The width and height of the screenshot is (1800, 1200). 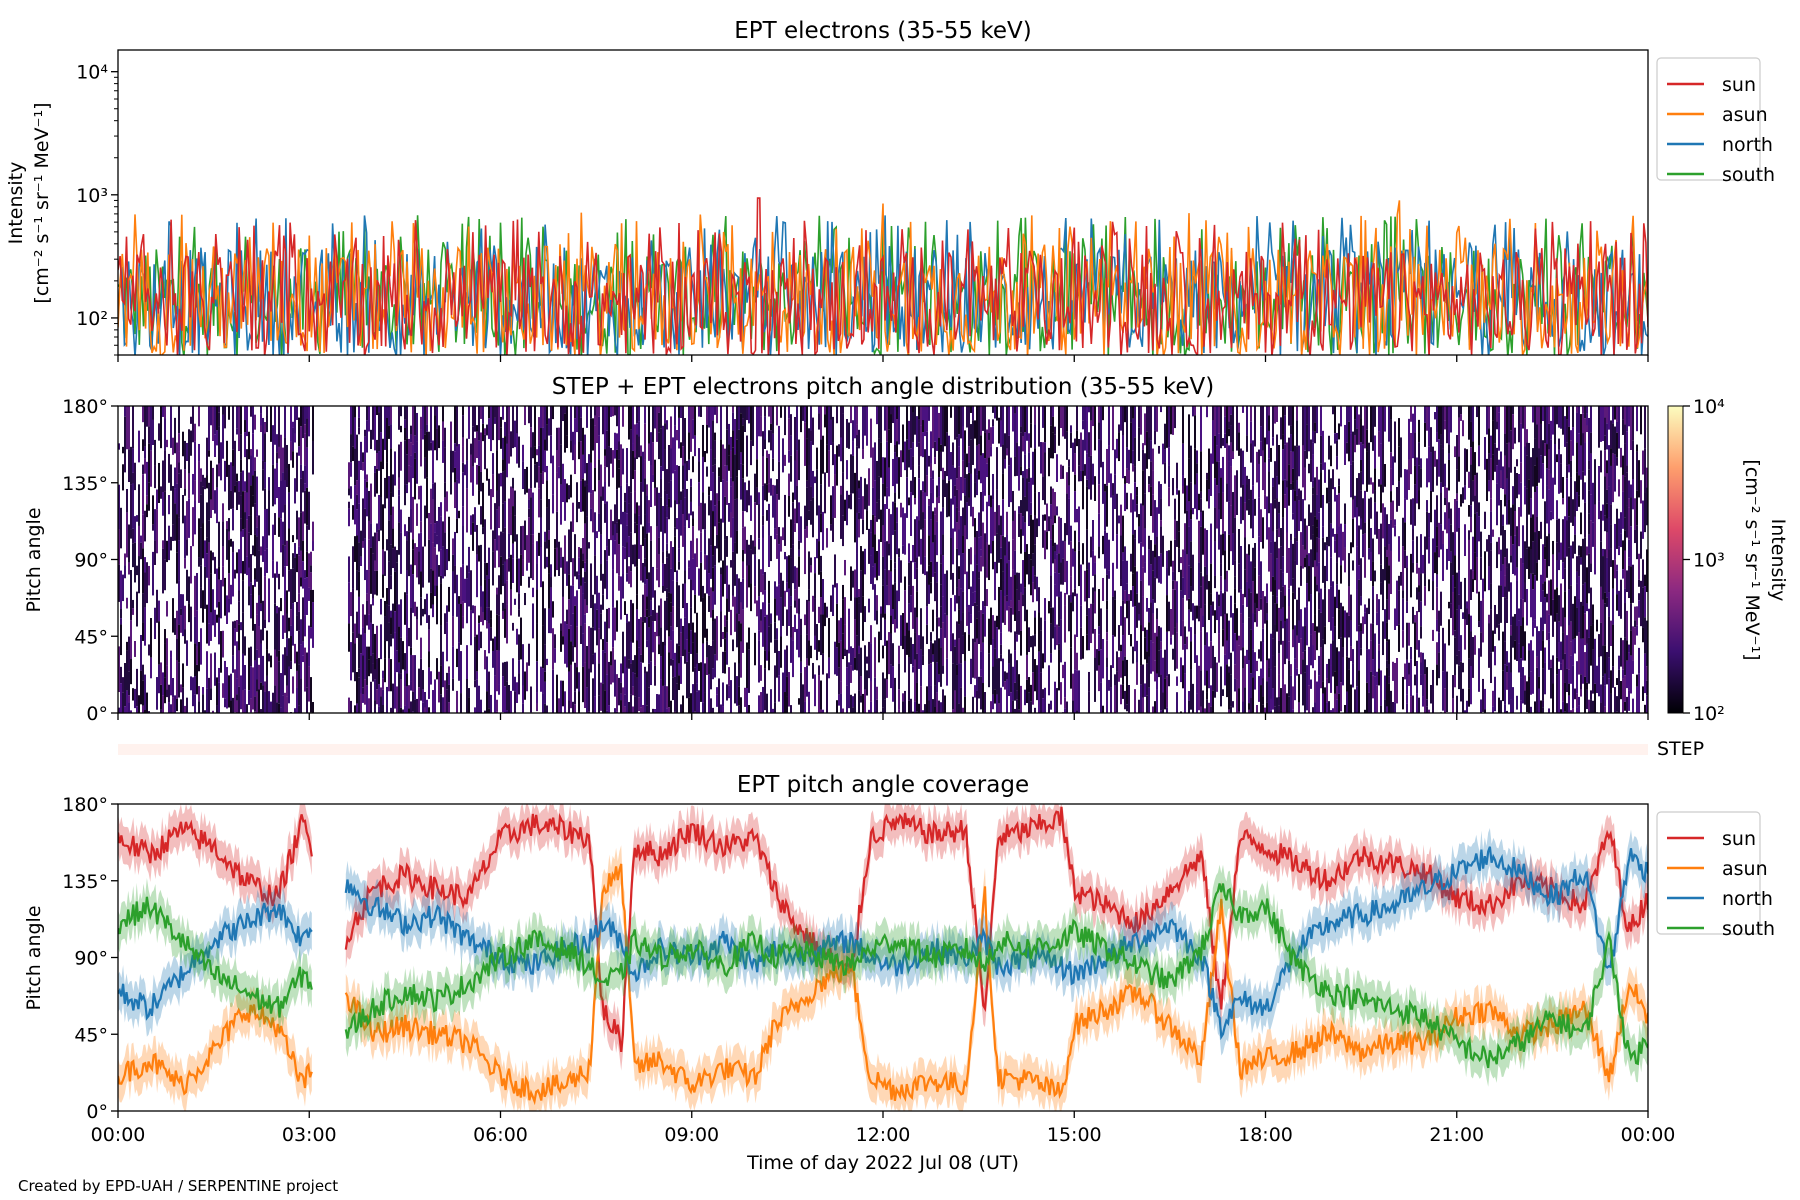 What do you see at coordinates (42, 202) in the screenshot?
I see `panel-intensity-ylabel-line2: [cm⁻² s⁻¹ sr⁻¹ MeV⁻¹]` at bounding box center [42, 202].